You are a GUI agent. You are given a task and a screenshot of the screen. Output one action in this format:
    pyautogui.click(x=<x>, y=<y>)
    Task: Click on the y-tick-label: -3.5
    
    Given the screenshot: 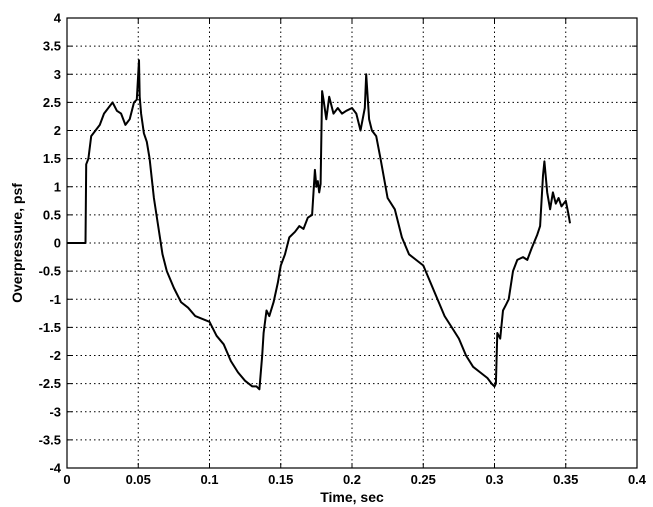 What is the action you would take?
    pyautogui.click(x=50, y=439)
    